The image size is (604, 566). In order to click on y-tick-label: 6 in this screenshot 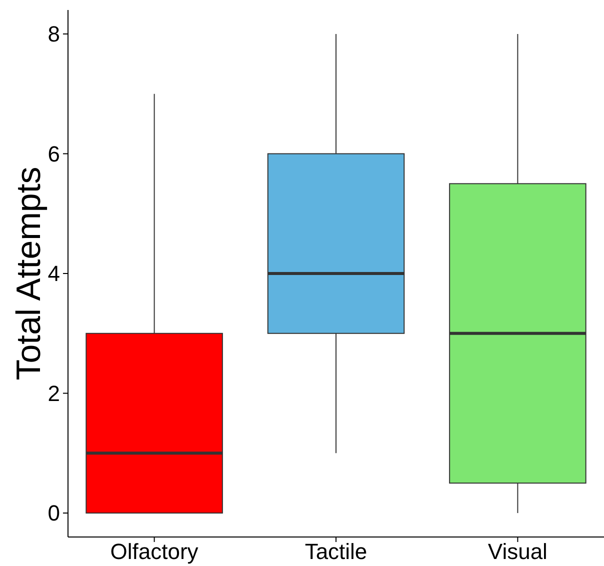, I will do `click(54, 153)`.